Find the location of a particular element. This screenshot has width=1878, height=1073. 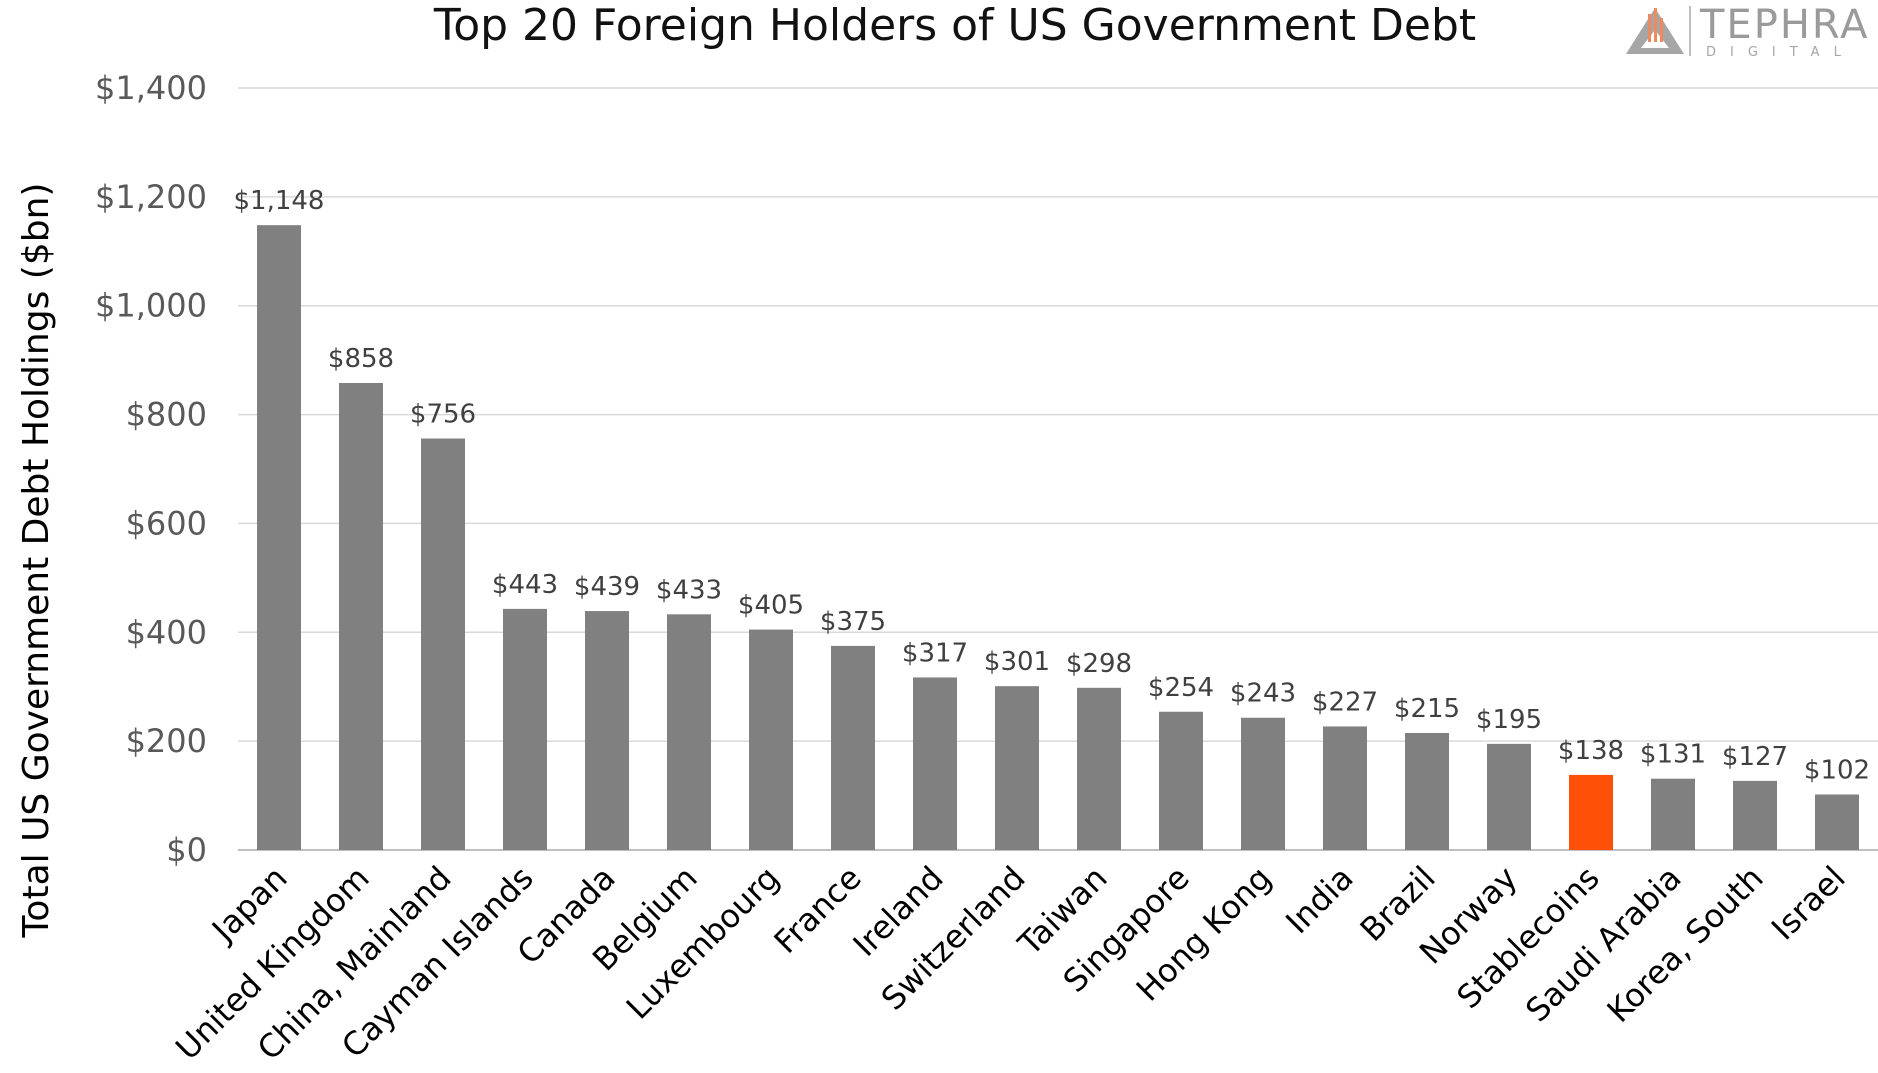

data-label: $405 is located at coordinates (771, 606).